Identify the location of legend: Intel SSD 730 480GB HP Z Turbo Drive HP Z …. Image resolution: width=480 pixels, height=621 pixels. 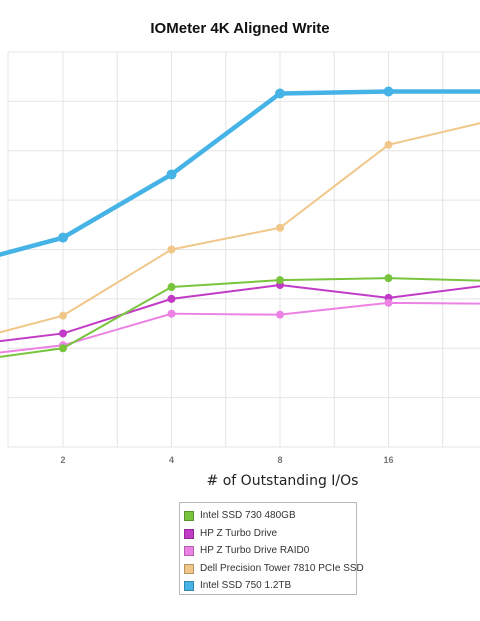
(271, 548).